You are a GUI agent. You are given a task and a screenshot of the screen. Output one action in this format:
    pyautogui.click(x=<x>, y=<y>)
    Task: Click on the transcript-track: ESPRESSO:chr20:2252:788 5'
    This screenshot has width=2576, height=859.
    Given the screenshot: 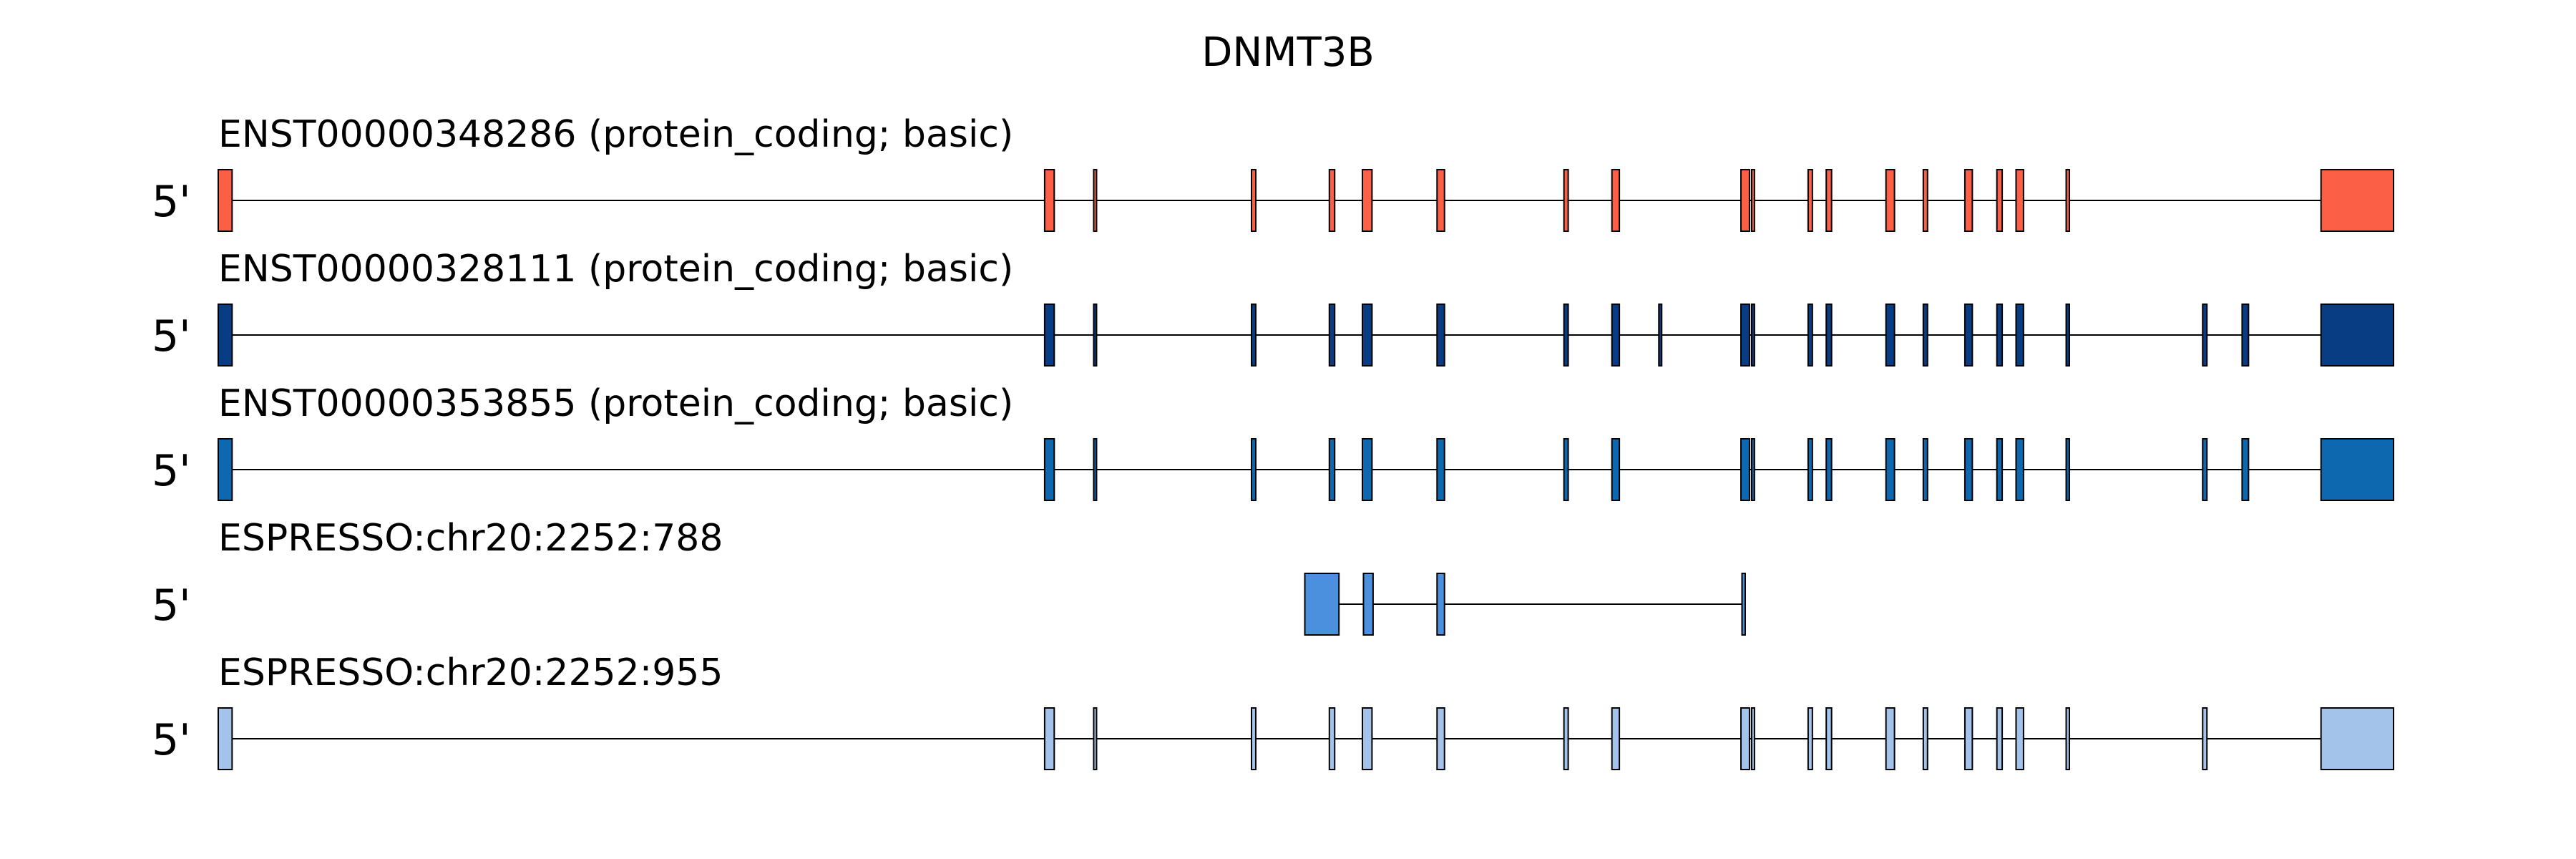 What is the action you would take?
    pyautogui.click(x=949, y=576)
    